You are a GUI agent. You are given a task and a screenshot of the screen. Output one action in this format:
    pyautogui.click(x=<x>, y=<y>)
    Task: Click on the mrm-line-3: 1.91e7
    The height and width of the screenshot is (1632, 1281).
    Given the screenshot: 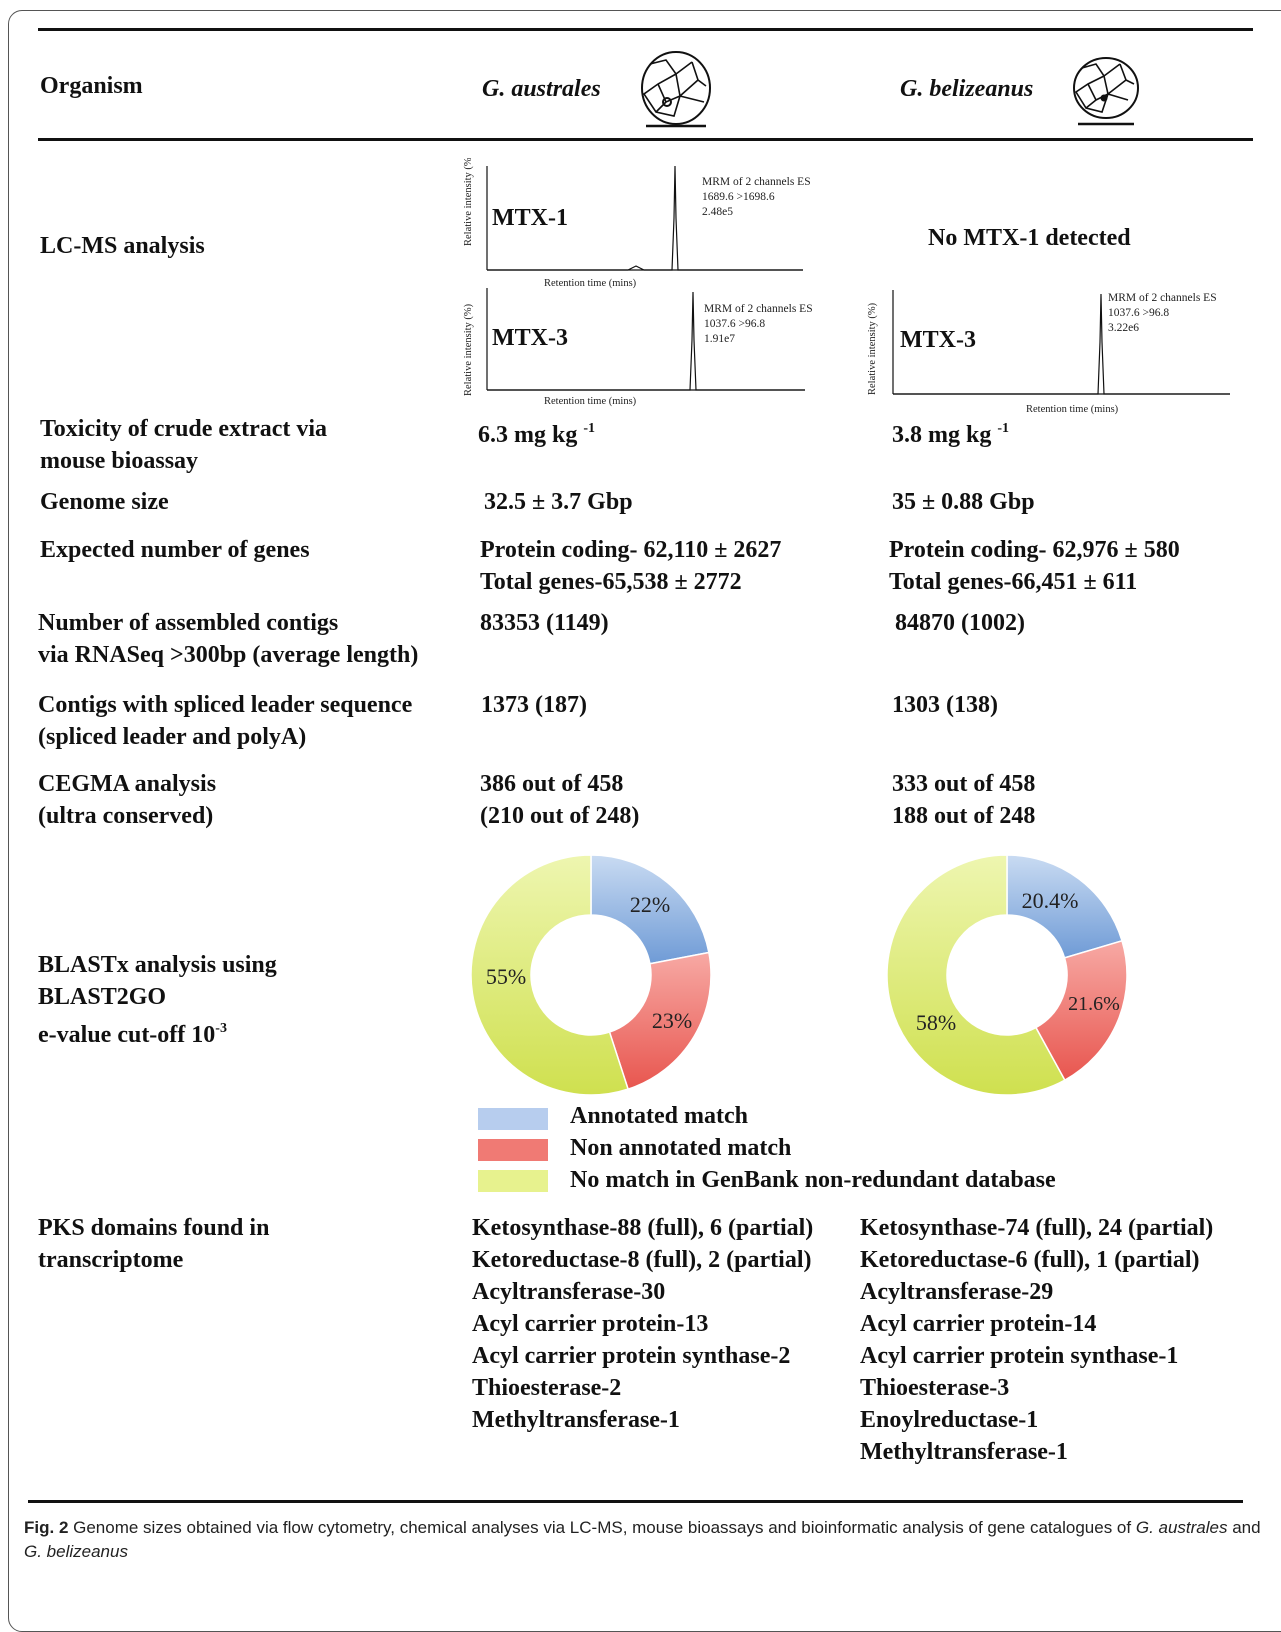 What is the action you would take?
    pyautogui.click(x=719, y=339)
    